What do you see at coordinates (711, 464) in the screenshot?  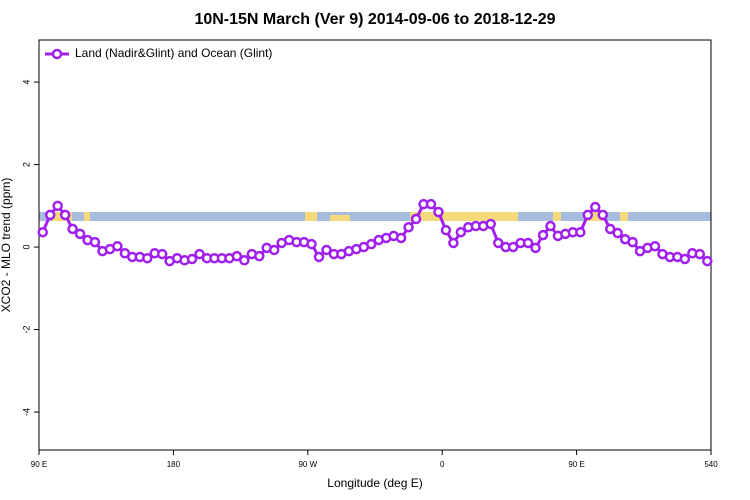 I see `x-tick-label: 540` at bounding box center [711, 464].